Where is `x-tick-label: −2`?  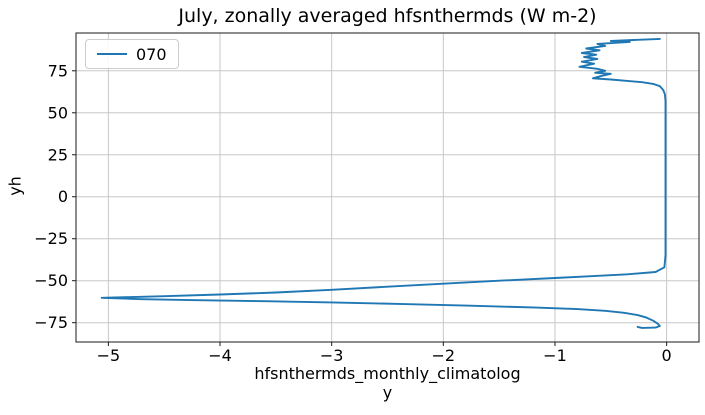
x-tick-label: −2 is located at coordinates (444, 355).